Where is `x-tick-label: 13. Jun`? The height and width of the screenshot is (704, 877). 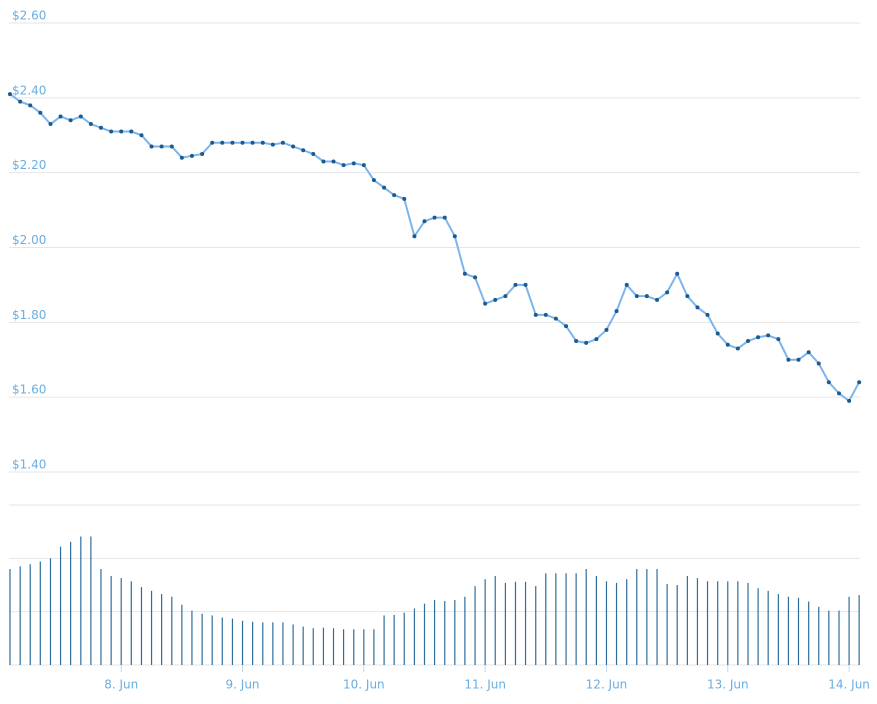
x-tick-label: 13. Jun is located at coordinates (728, 685).